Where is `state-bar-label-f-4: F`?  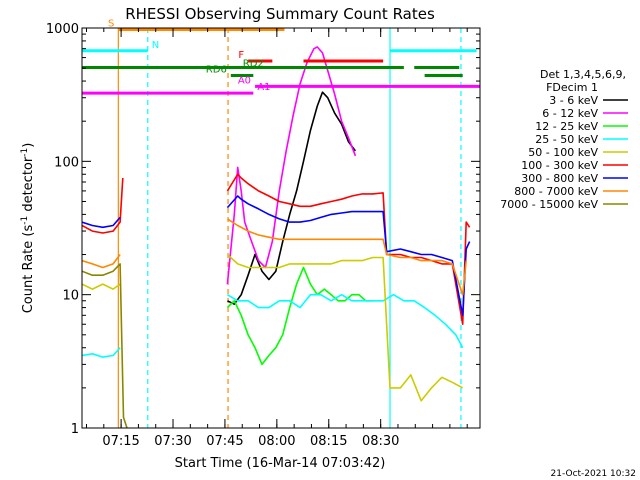
state-bar-label-f-4: F is located at coordinates (241, 55).